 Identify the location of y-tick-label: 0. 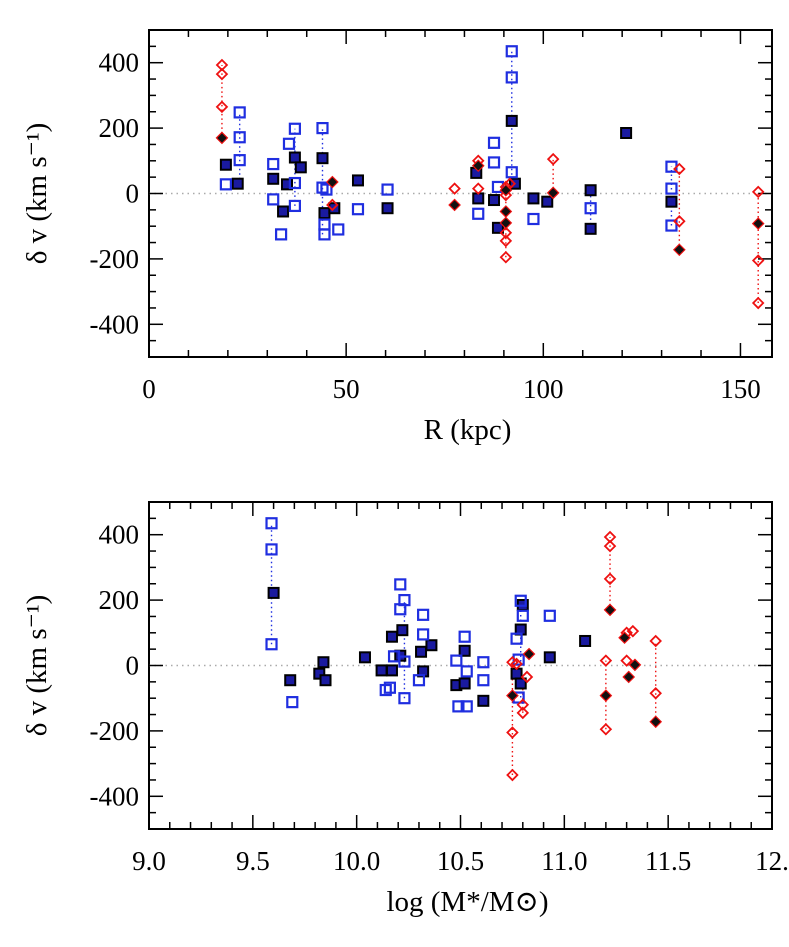
(133, 666).